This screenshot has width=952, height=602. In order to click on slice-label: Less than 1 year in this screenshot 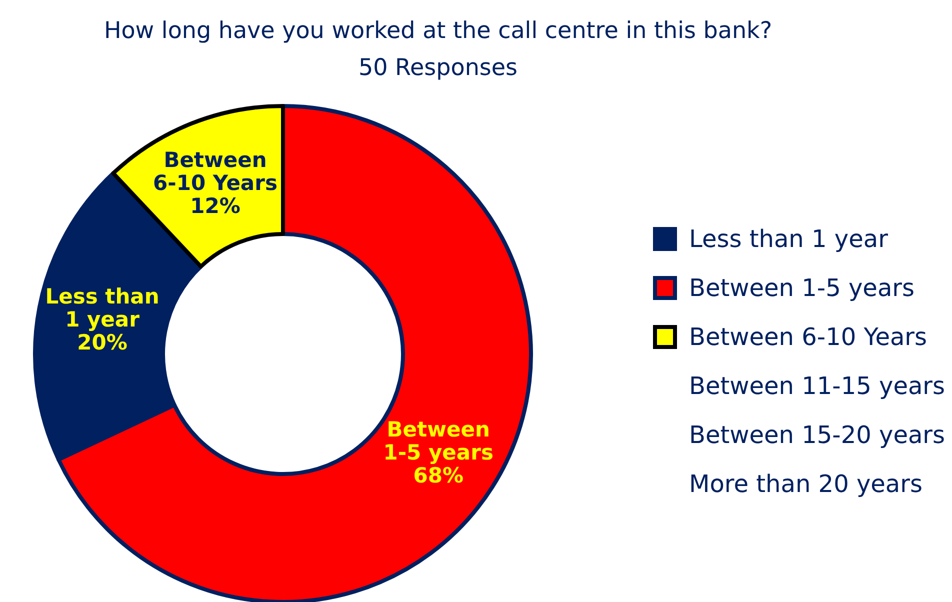, I will do `click(102, 308)`.